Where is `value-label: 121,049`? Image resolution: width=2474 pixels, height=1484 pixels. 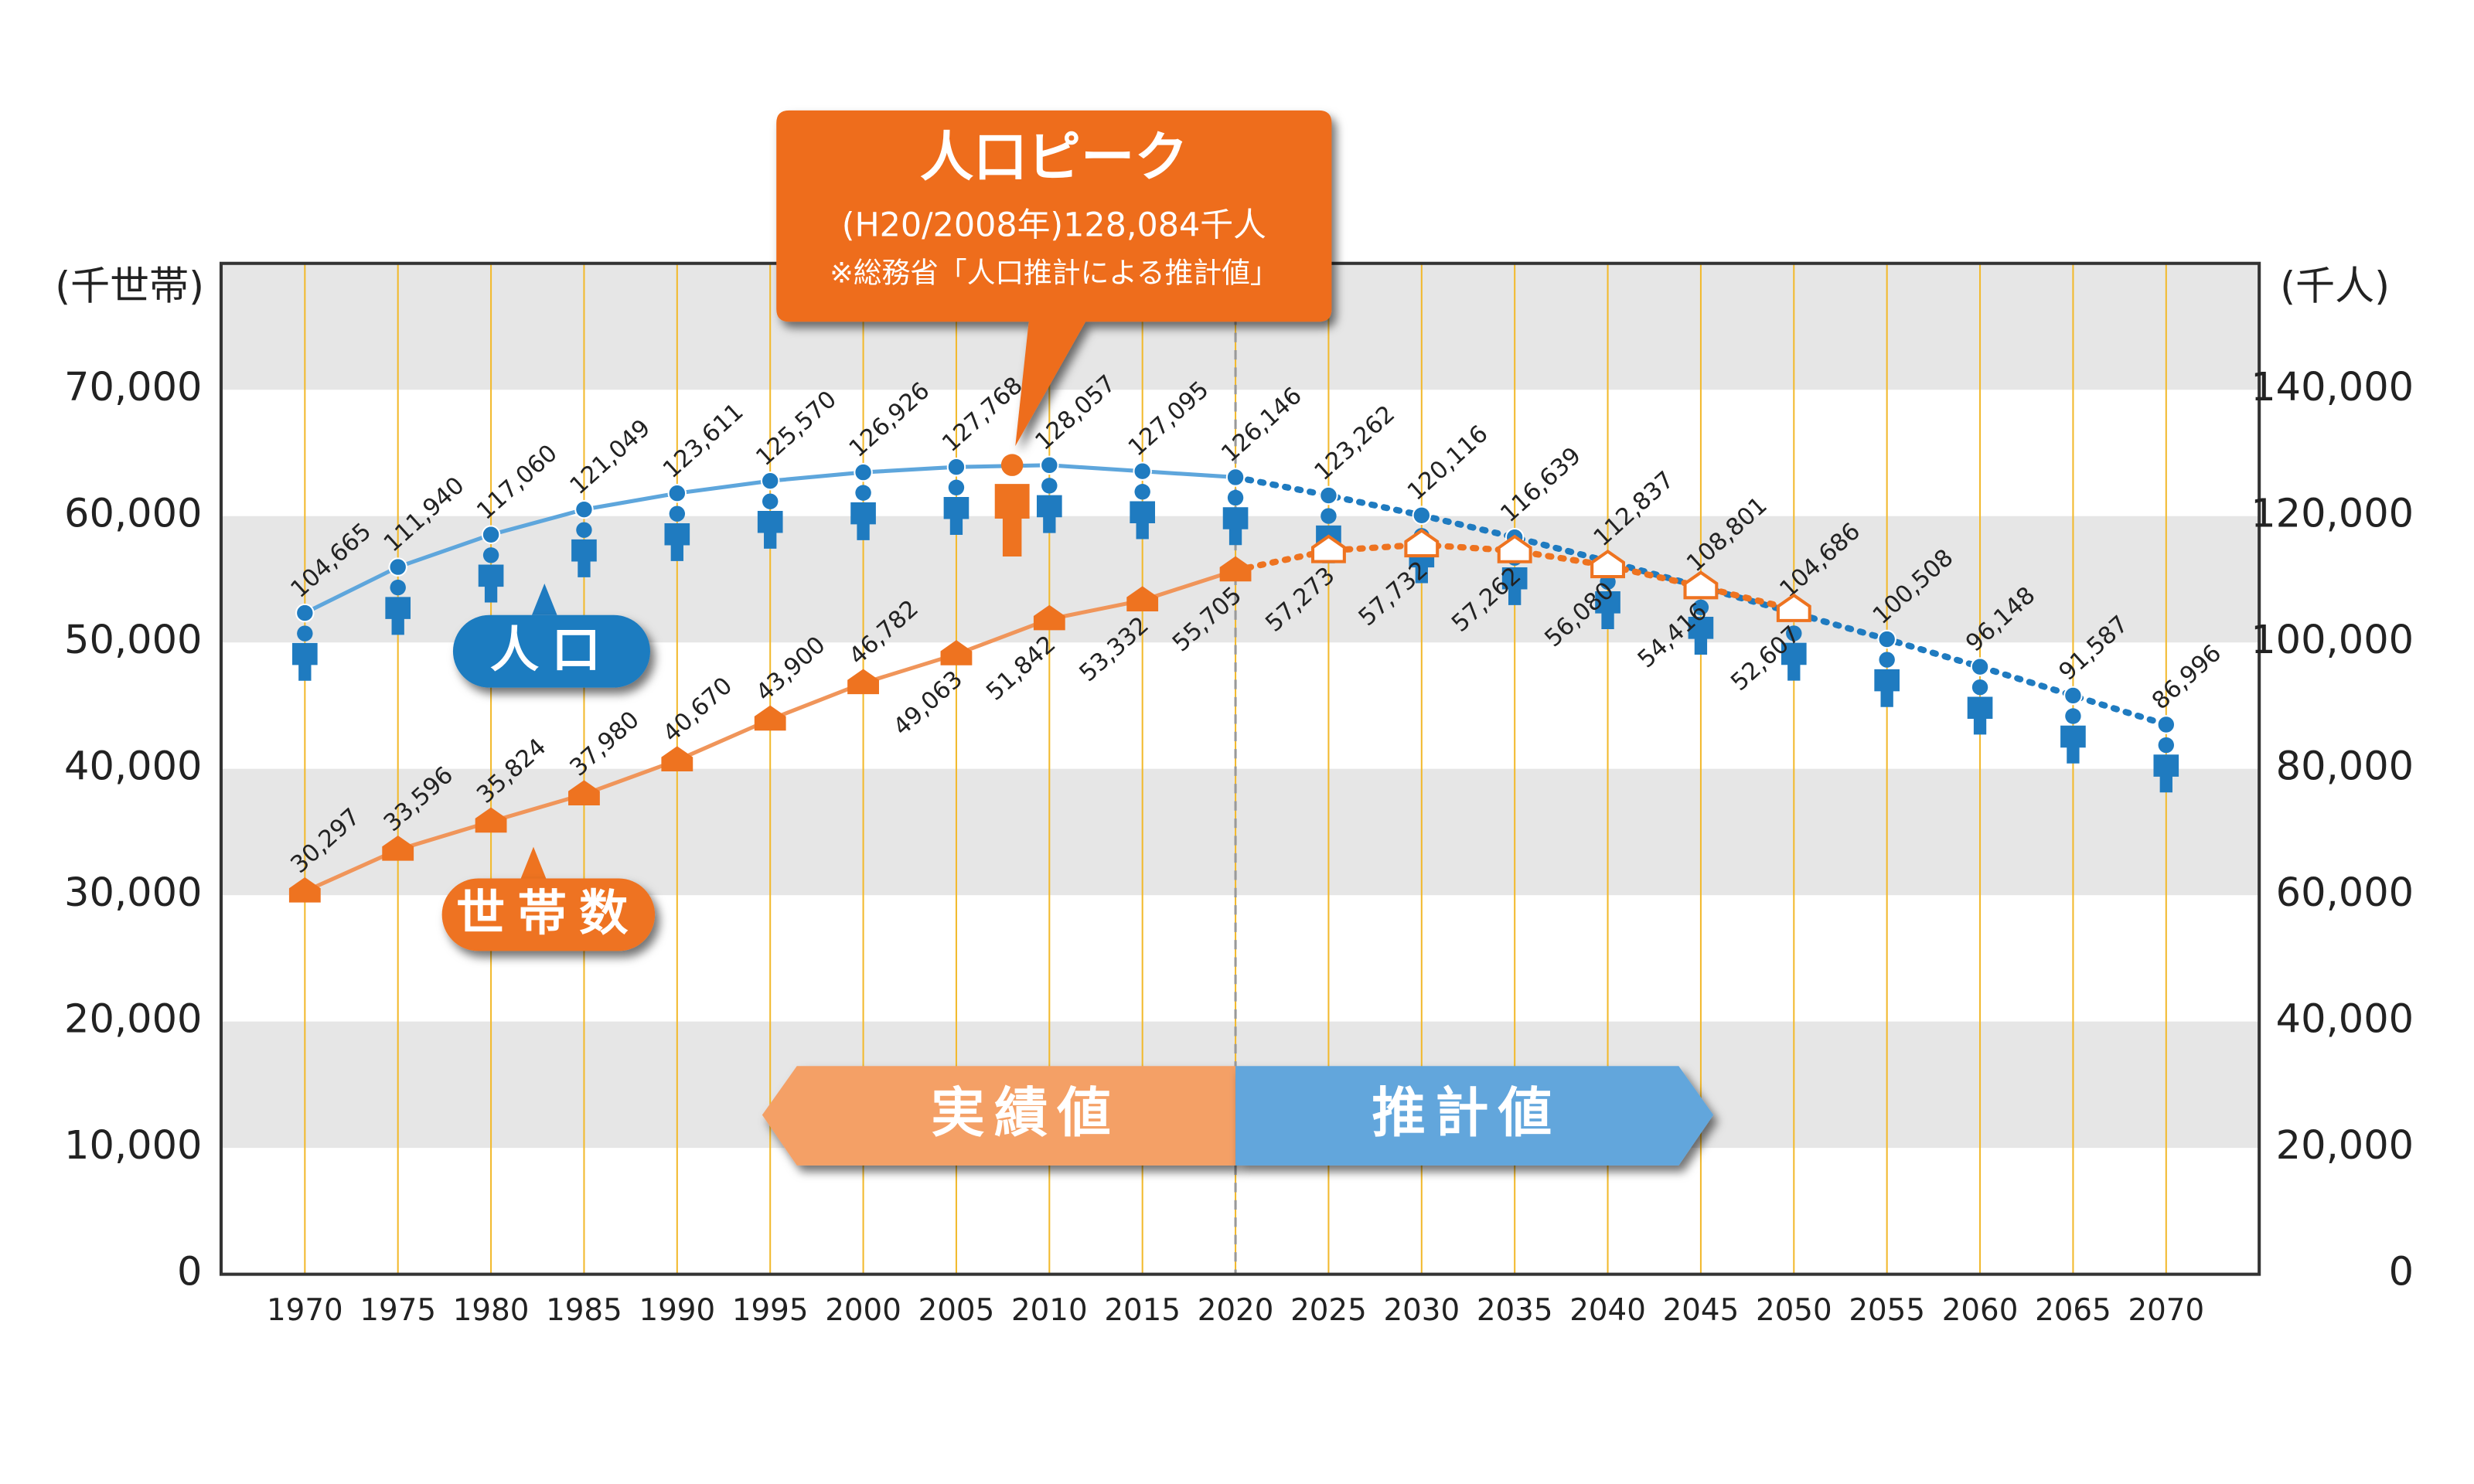
value-label: 121,049 is located at coordinates (610, 457).